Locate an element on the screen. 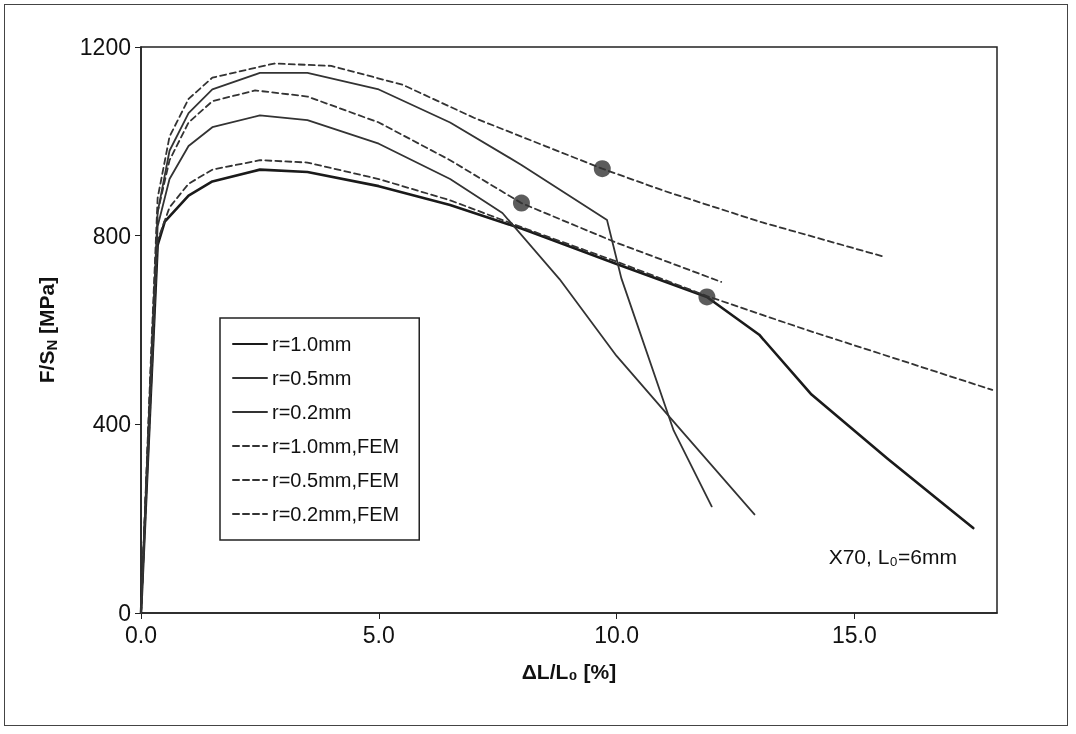 The height and width of the screenshot is (734, 1076). y-tick-label: 1200 is located at coordinates (105, 47).